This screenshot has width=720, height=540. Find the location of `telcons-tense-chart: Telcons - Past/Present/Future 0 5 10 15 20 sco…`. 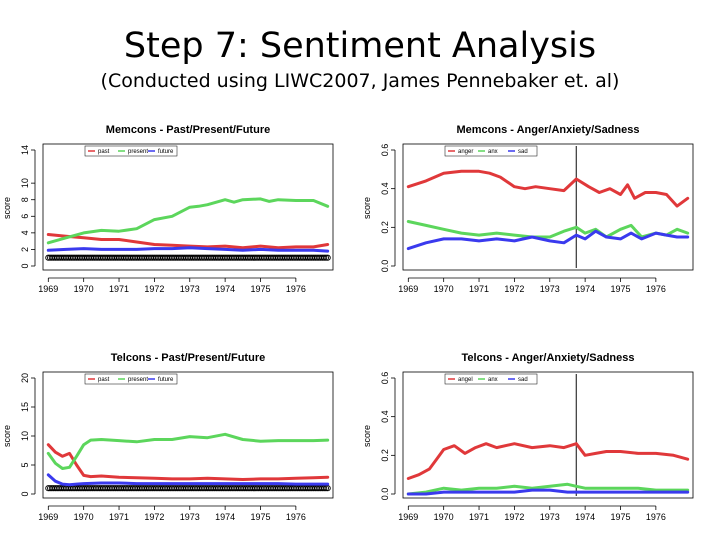

telcons-tense-chart: Telcons - Past/Present/Future 0 5 10 15 20 sco… is located at coordinates (168, 437).